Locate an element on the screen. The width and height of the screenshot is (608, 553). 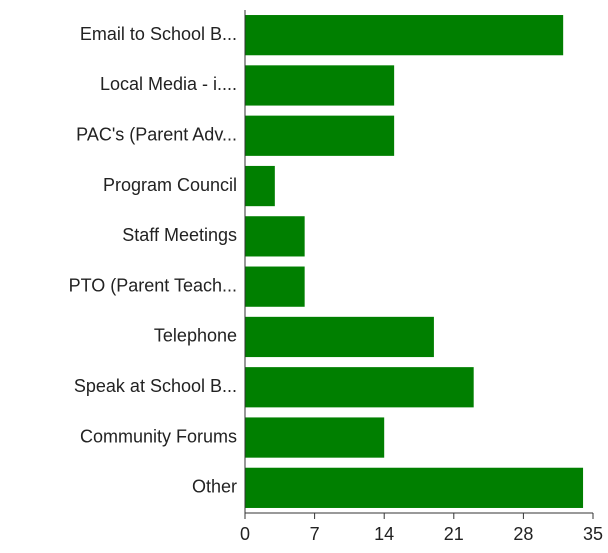
y-tick-label: Program Council is located at coordinates (170, 185).